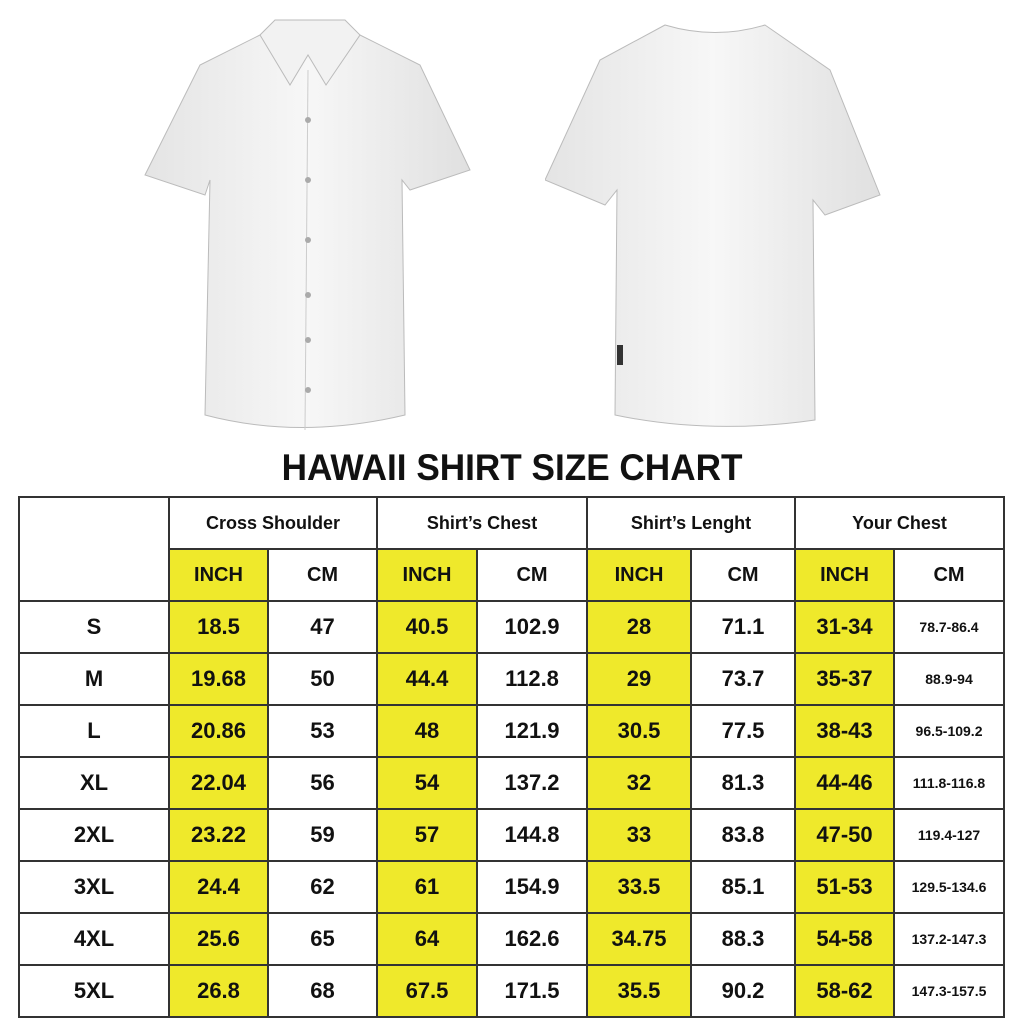 Image resolution: width=1024 pixels, height=1024 pixels. What do you see at coordinates (845, 679) in the screenshot?
I see `value-cell: 35-37` at bounding box center [845, 679].